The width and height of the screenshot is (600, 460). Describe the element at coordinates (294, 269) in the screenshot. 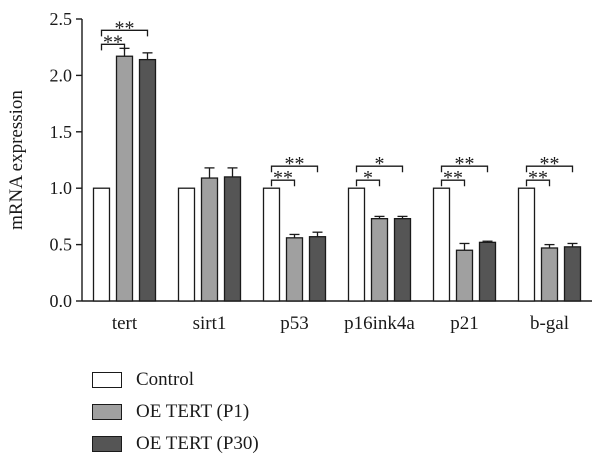

I see `bar-oe-tert-p1-p53` at that location.